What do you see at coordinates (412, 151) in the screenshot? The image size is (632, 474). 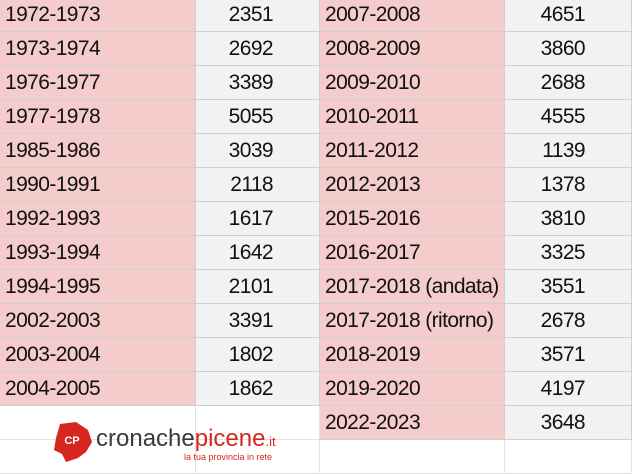 I see `season-cell: 2011-2012` at bounding box center [412, 151].